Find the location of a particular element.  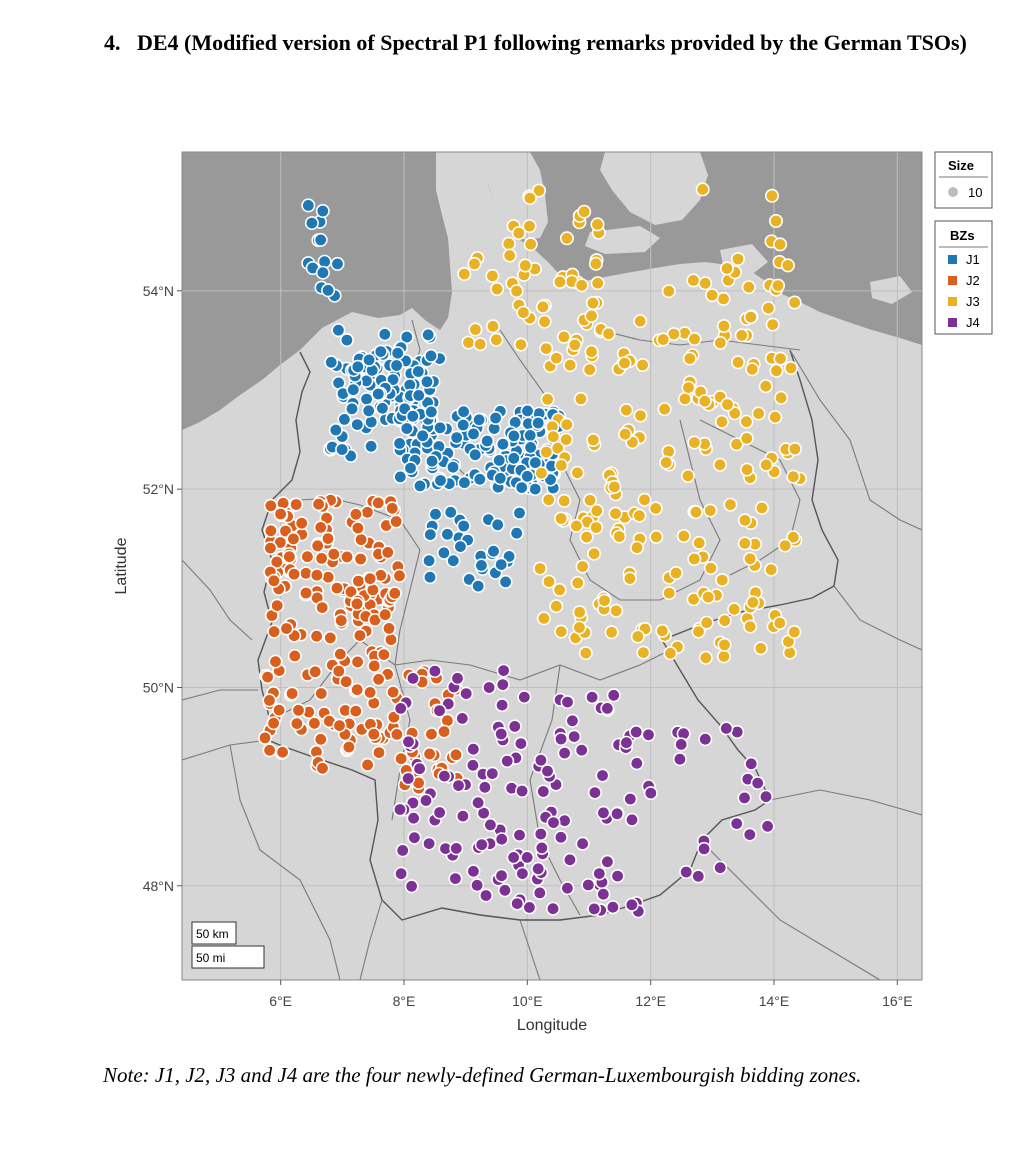

section-number: 4. is located at coordinates (112, 42).